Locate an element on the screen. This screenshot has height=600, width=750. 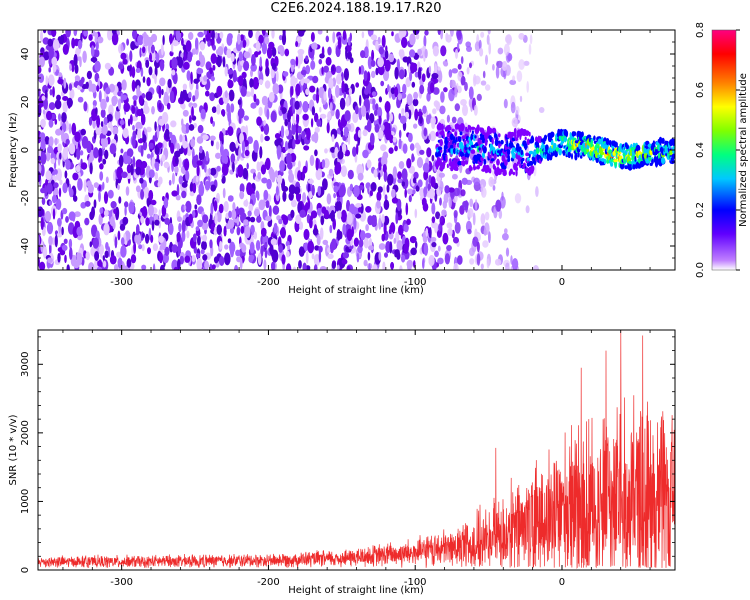
y-tick-label: 0 is located at coordinates (25, 570).